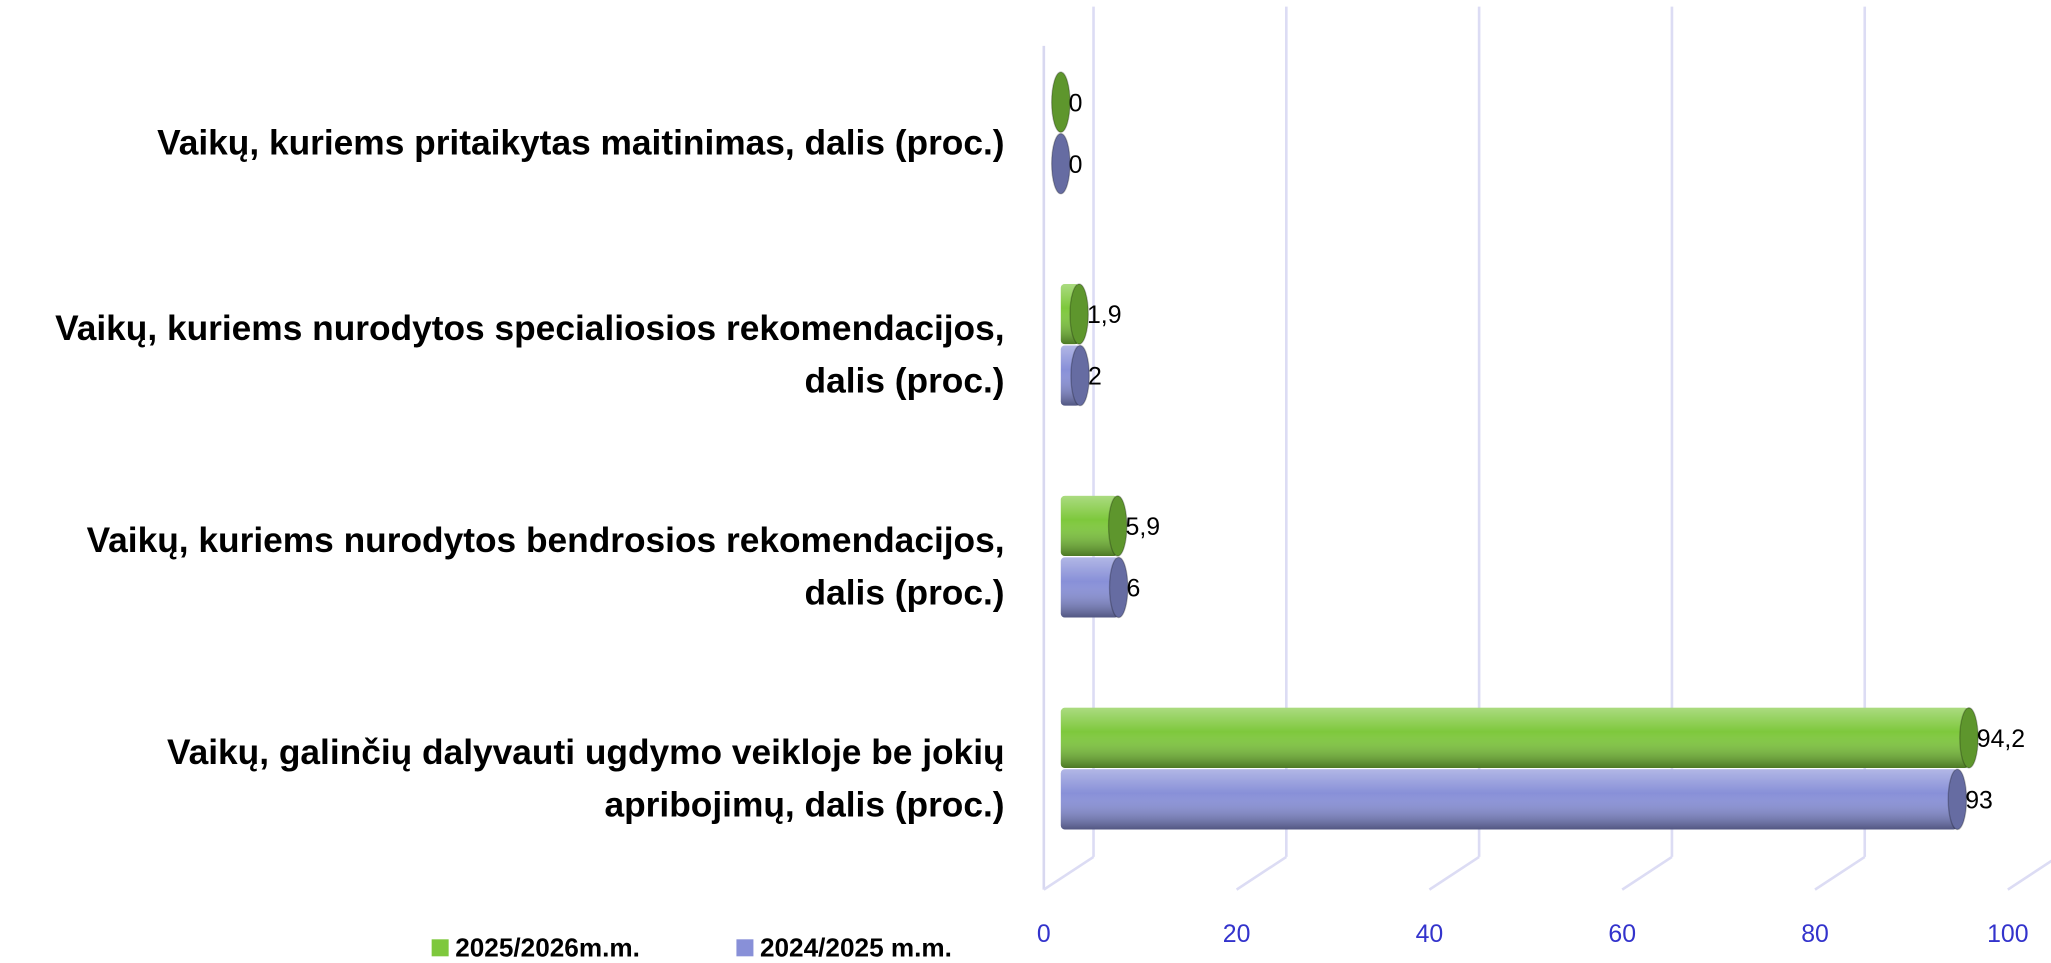  What do you see at coordinates (1143, 527) in the screenshot?
I see `value-label: 5,9` at bounding box center [1143, 527].